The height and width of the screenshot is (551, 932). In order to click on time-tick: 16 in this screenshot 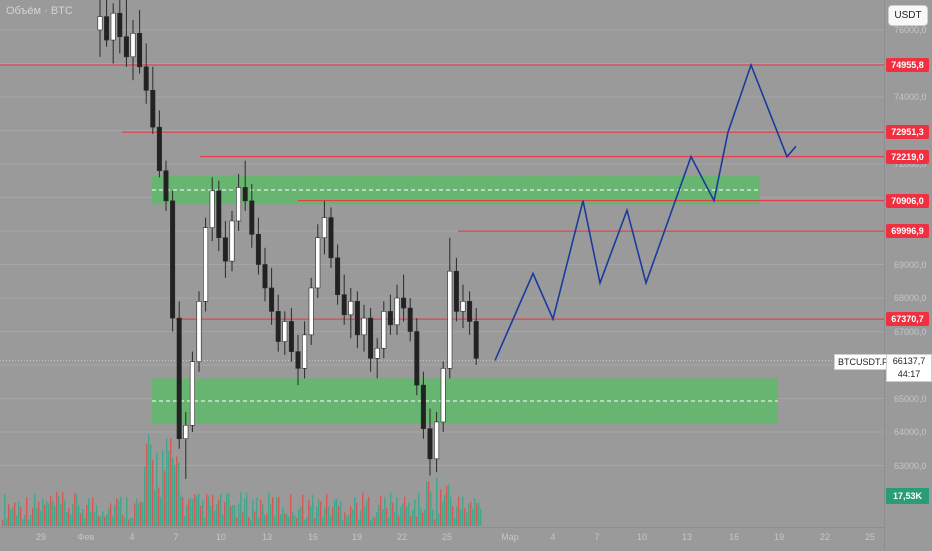, I will do `click(734, 537)`.